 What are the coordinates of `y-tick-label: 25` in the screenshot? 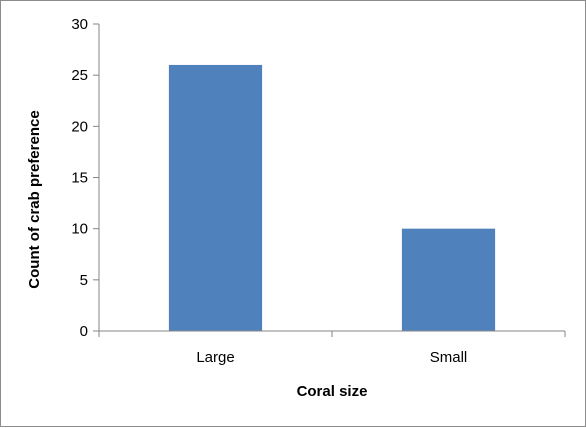 It's located at (79, 75).